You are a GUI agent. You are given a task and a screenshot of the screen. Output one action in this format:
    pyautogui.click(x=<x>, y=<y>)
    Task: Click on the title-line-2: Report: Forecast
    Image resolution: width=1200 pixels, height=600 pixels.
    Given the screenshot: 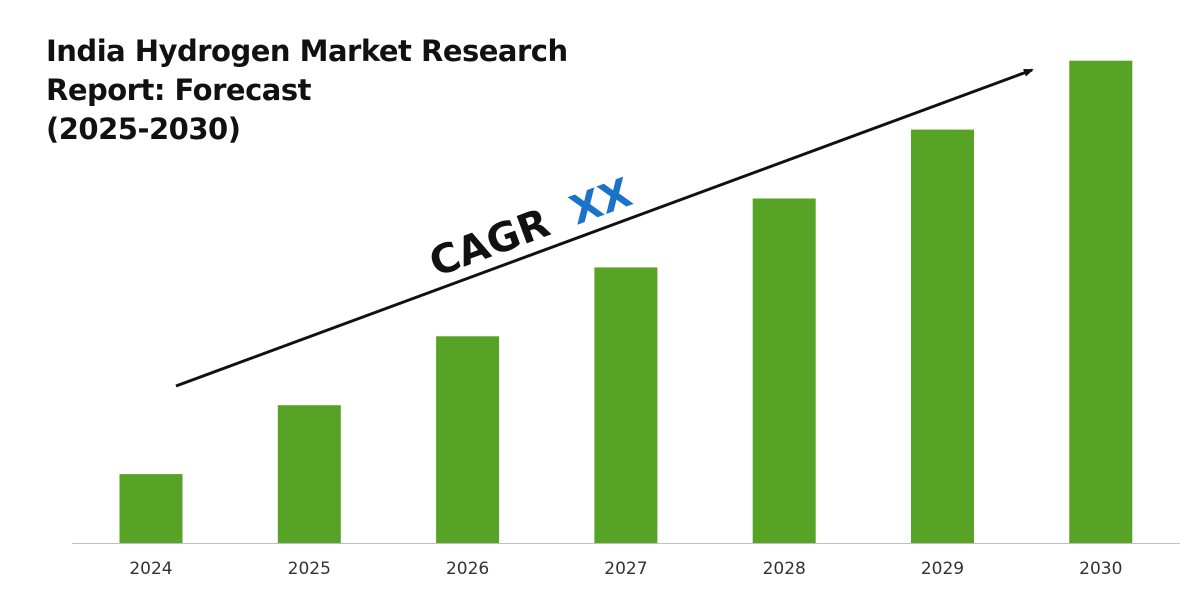 What is the action you would take?
    pyautogui.click(x=178, y=90)
    